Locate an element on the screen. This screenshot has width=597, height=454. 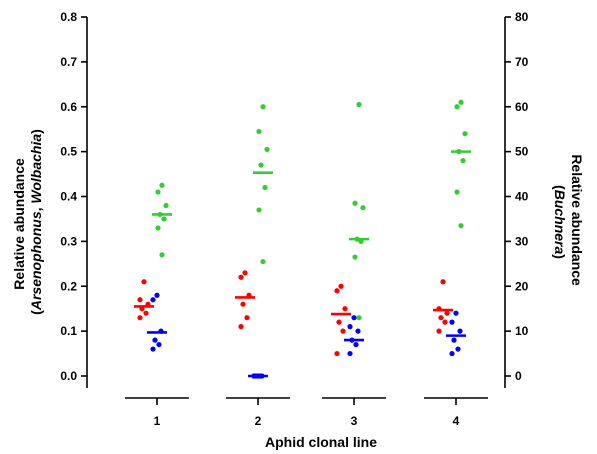
y-axis-right-title: Relative abundance (Buchnera) is located at coordinates (568, 221).